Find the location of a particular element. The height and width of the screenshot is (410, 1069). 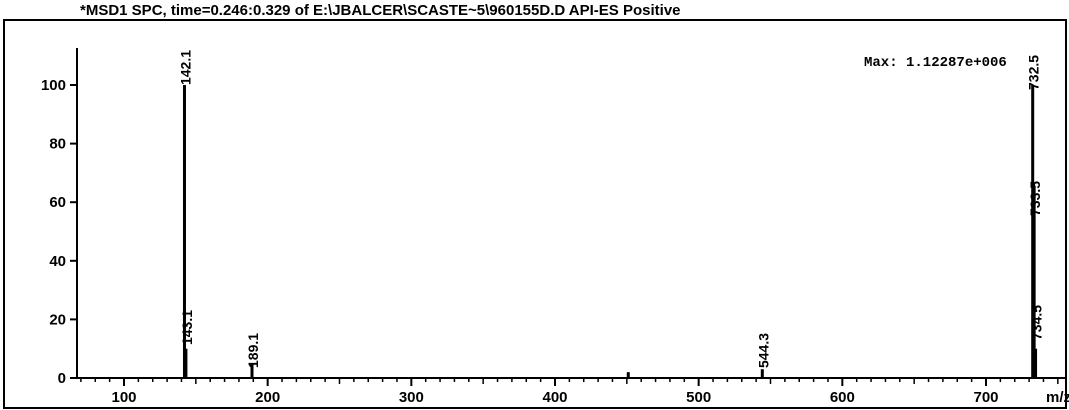

y-ticks: 0 20 40 60 80 100 is located at coordinates (59, 232).